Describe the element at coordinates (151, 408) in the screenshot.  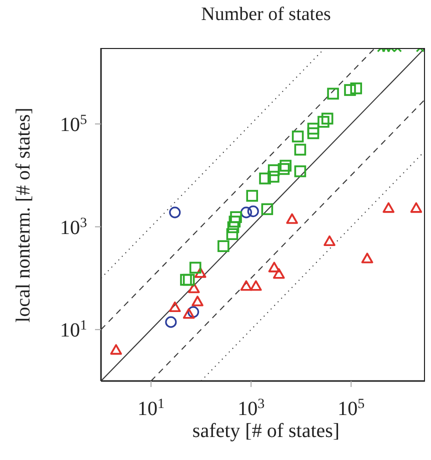
I see `x-tick-label: 10$^{1}$` at that location.